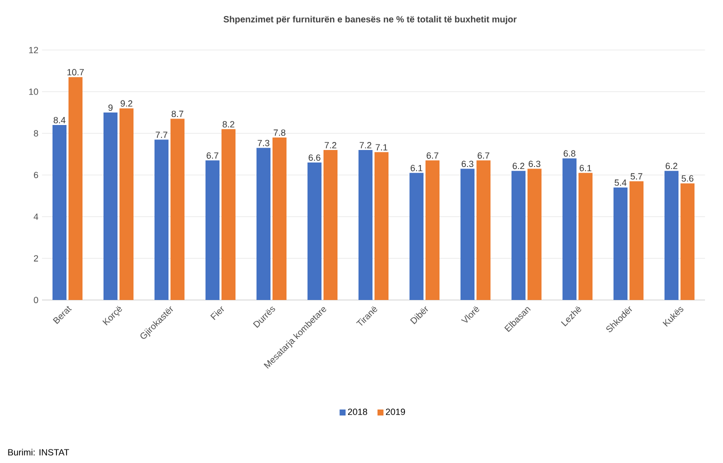 The width and height of the screenshot is (723, 463). Describe the element at coordinates (688, 178) in the screenshot. I see `data-label: 5.6` at that location.